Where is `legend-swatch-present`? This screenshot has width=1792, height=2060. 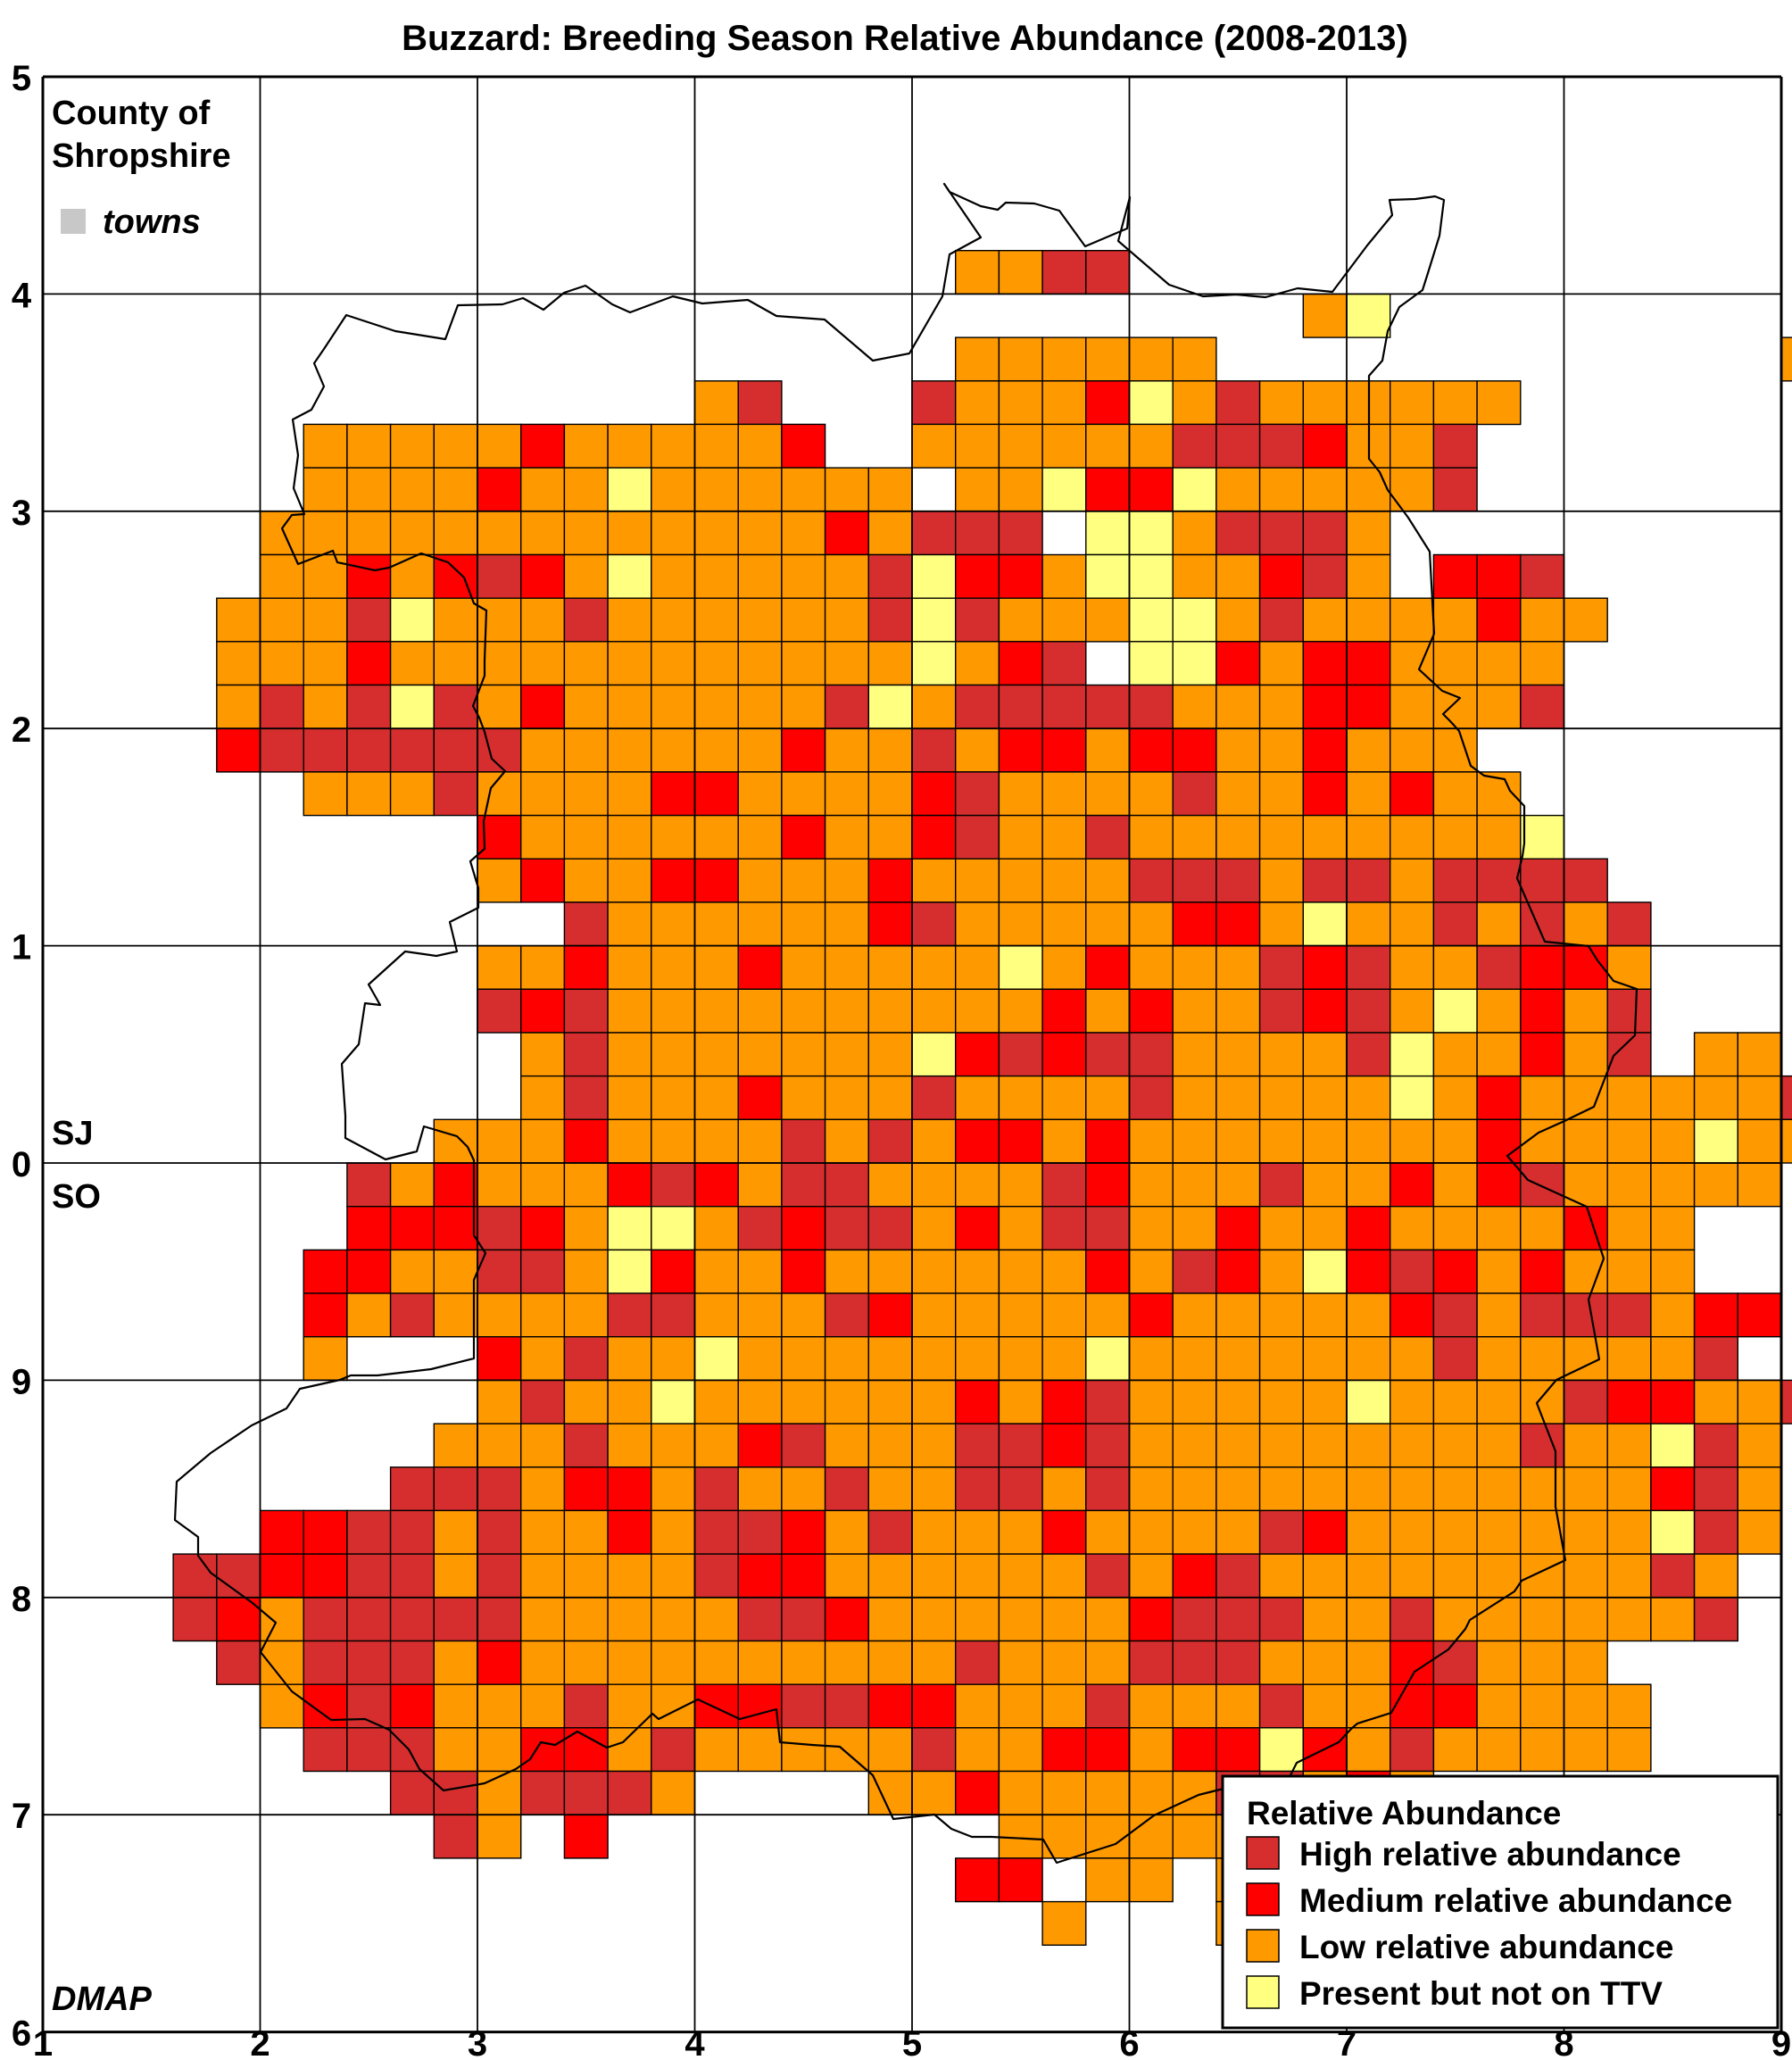 legend-swatch-present is located at coordinates (1263, 1992).